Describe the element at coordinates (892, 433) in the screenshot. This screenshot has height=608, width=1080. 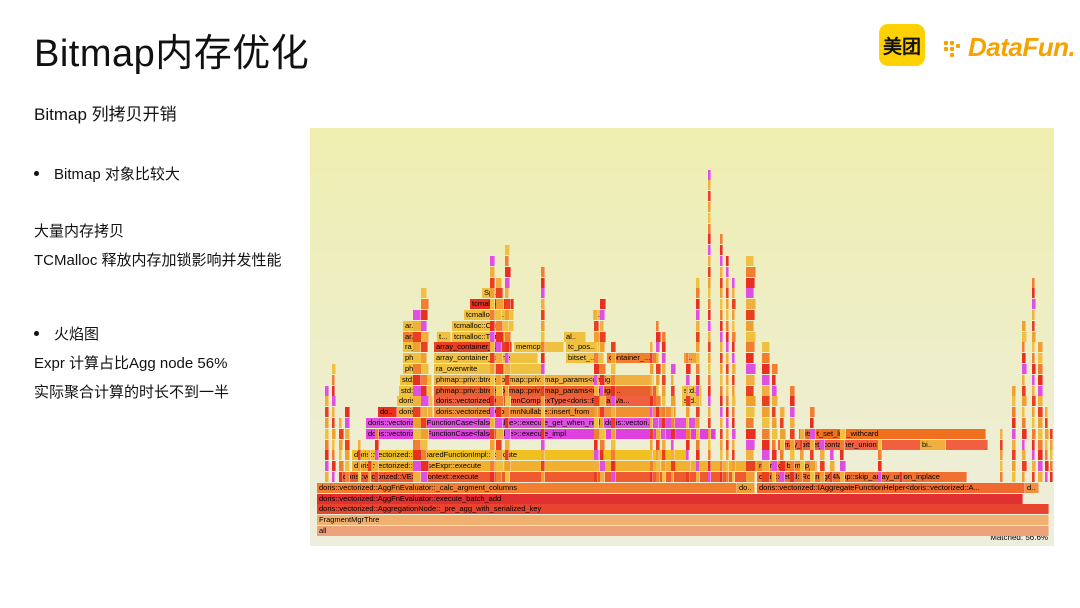
I see `flame-frame: bitset_set_list_withcard` at that location.